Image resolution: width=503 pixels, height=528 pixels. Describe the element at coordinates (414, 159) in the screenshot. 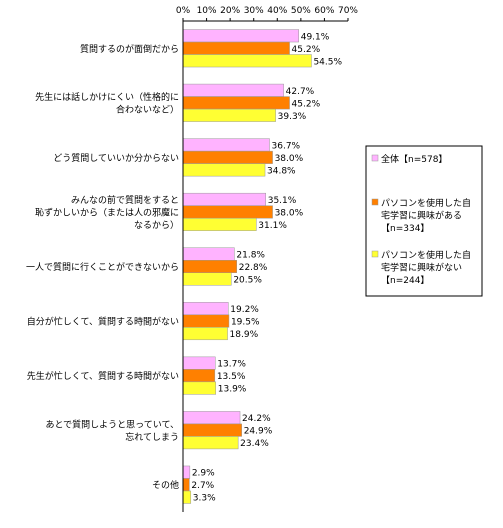

I see `legend-label: 全体【n=578】` at that location.